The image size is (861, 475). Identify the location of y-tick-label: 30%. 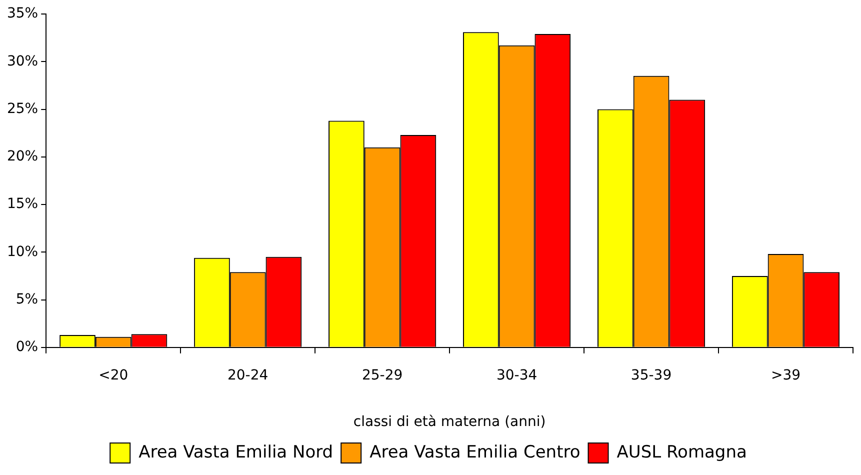
(22, 61).